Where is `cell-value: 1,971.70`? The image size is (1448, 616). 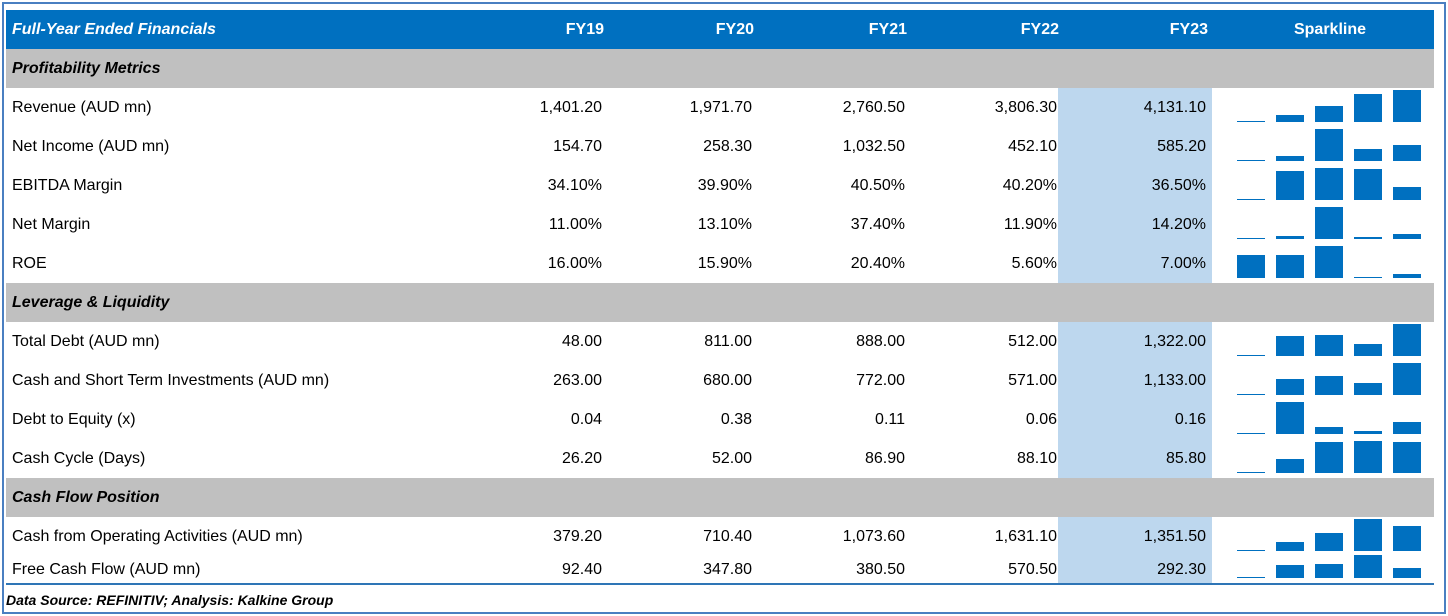 cell-value: 1,971.70 is located at coordinates (720, 107).